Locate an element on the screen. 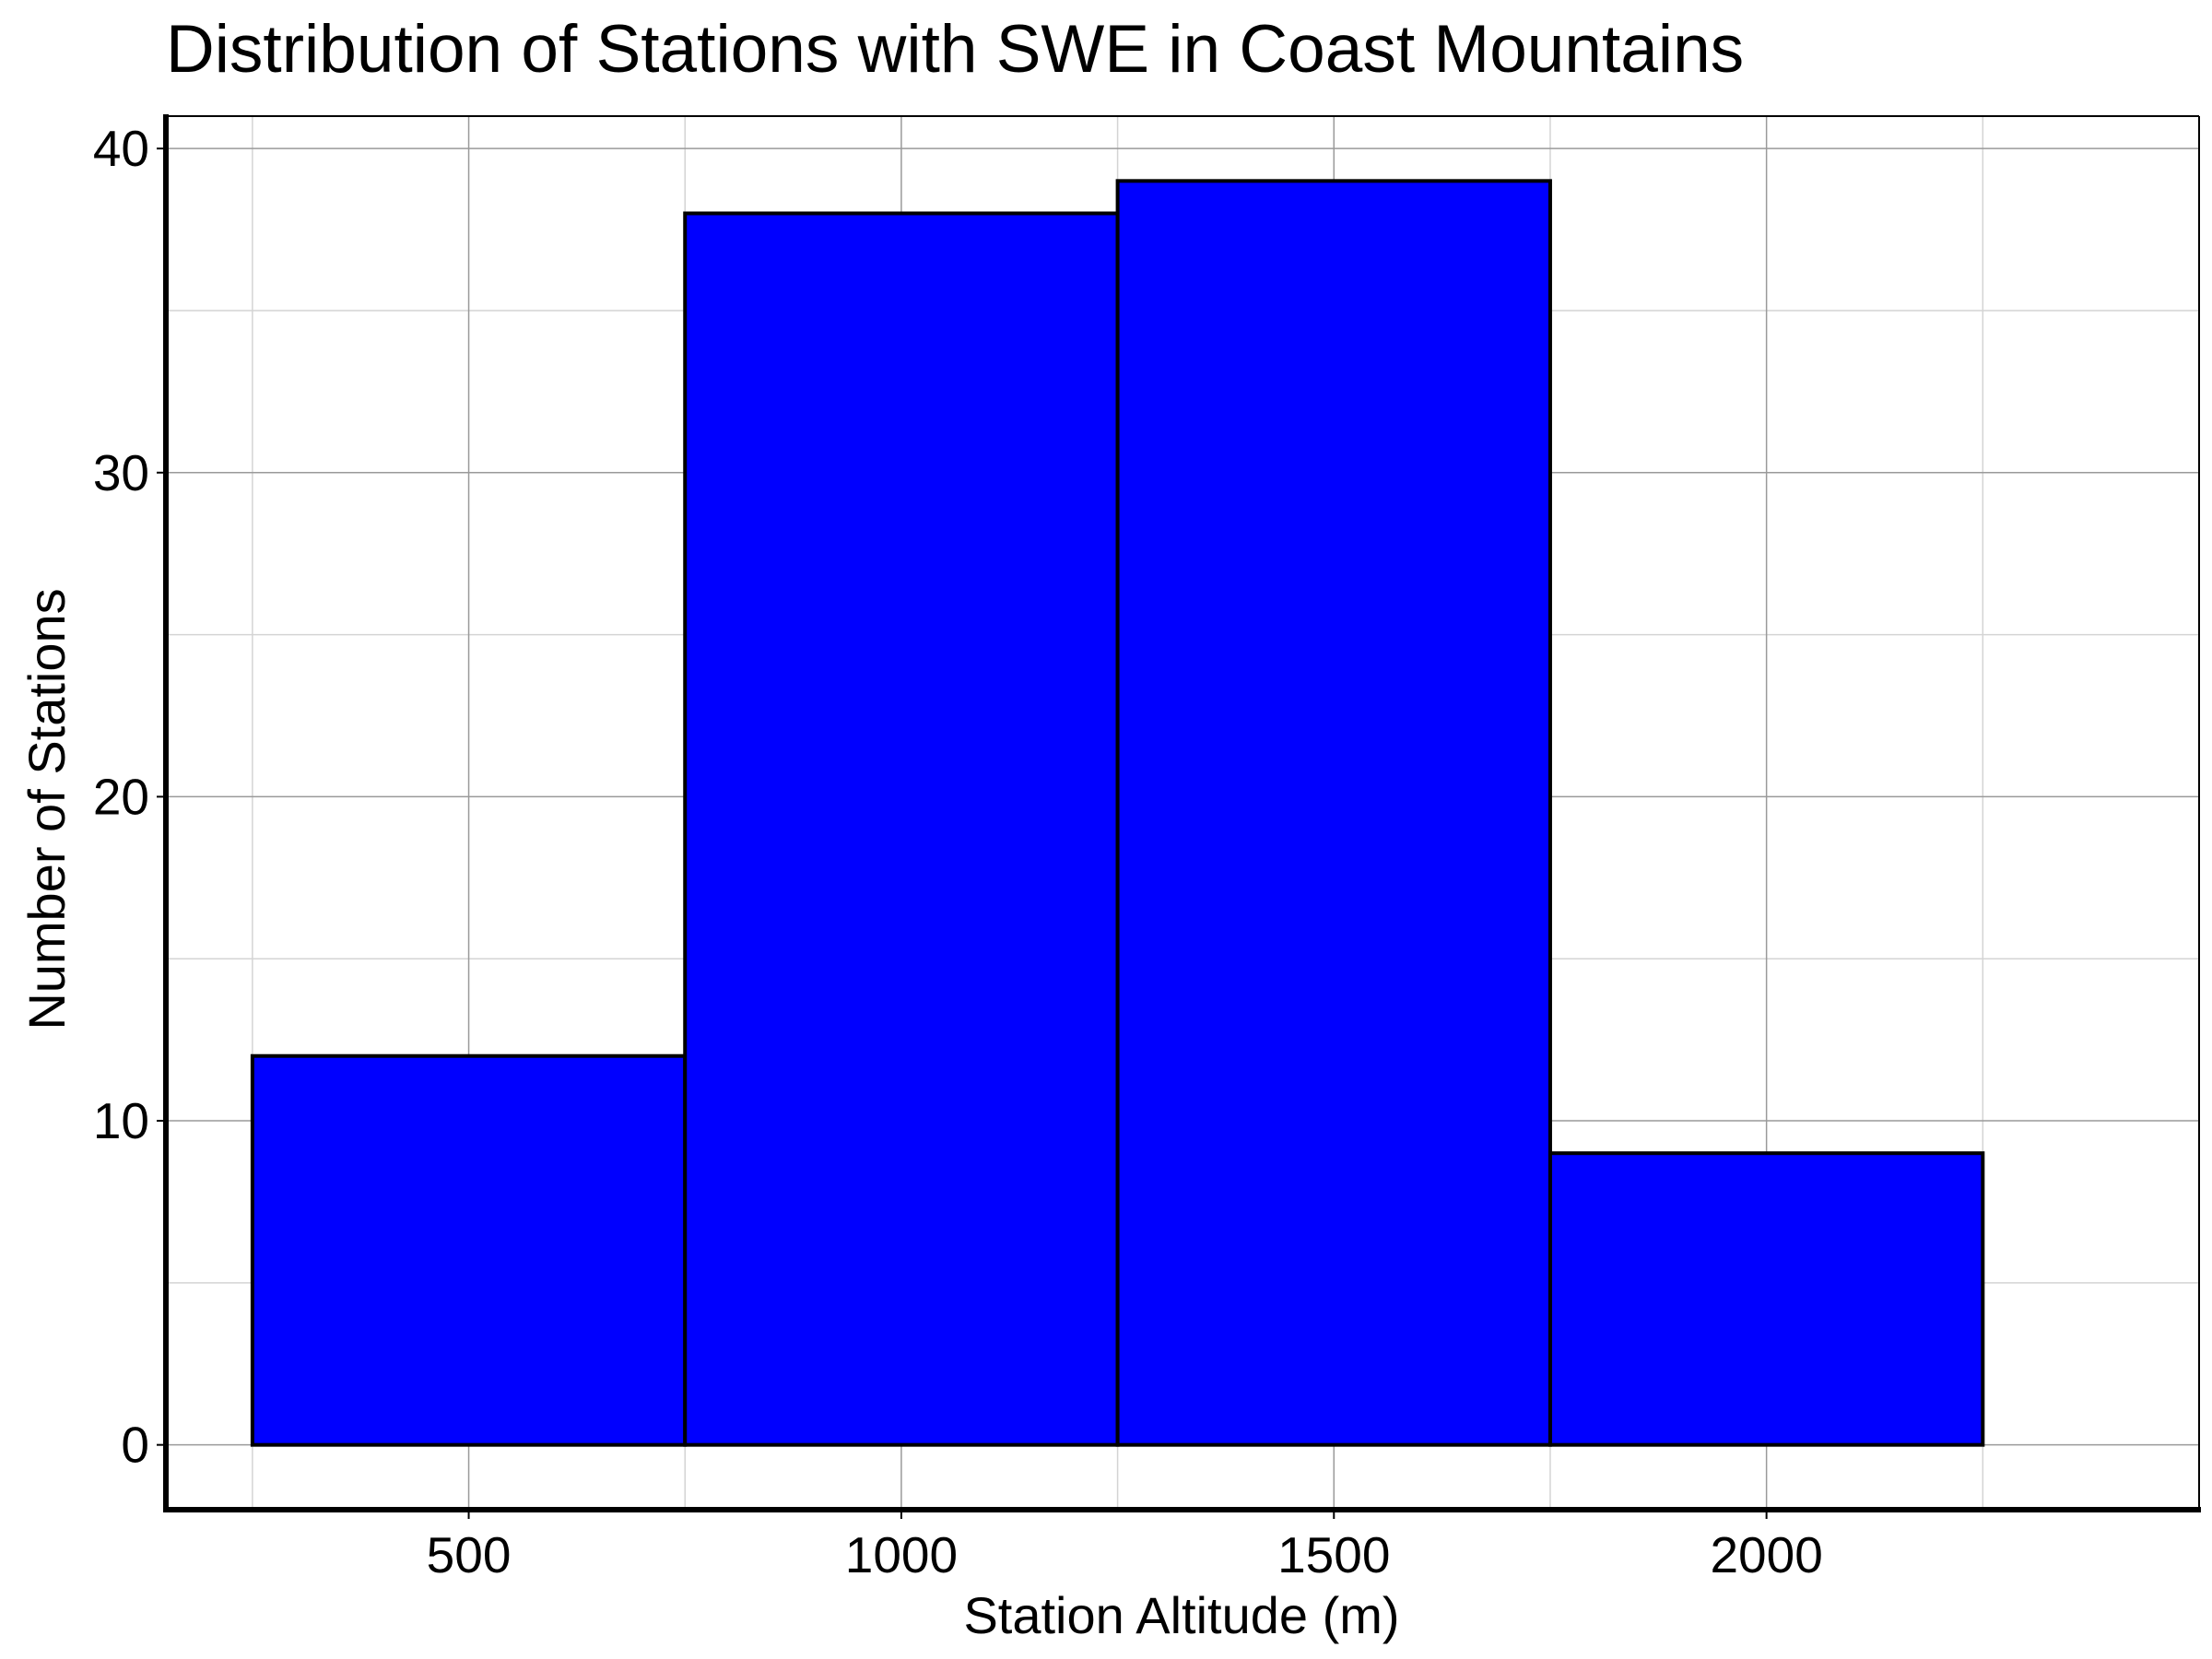 The image size is (2212, 1659). x-tick-label: 2000 is located at coordinates (1766, 1554).